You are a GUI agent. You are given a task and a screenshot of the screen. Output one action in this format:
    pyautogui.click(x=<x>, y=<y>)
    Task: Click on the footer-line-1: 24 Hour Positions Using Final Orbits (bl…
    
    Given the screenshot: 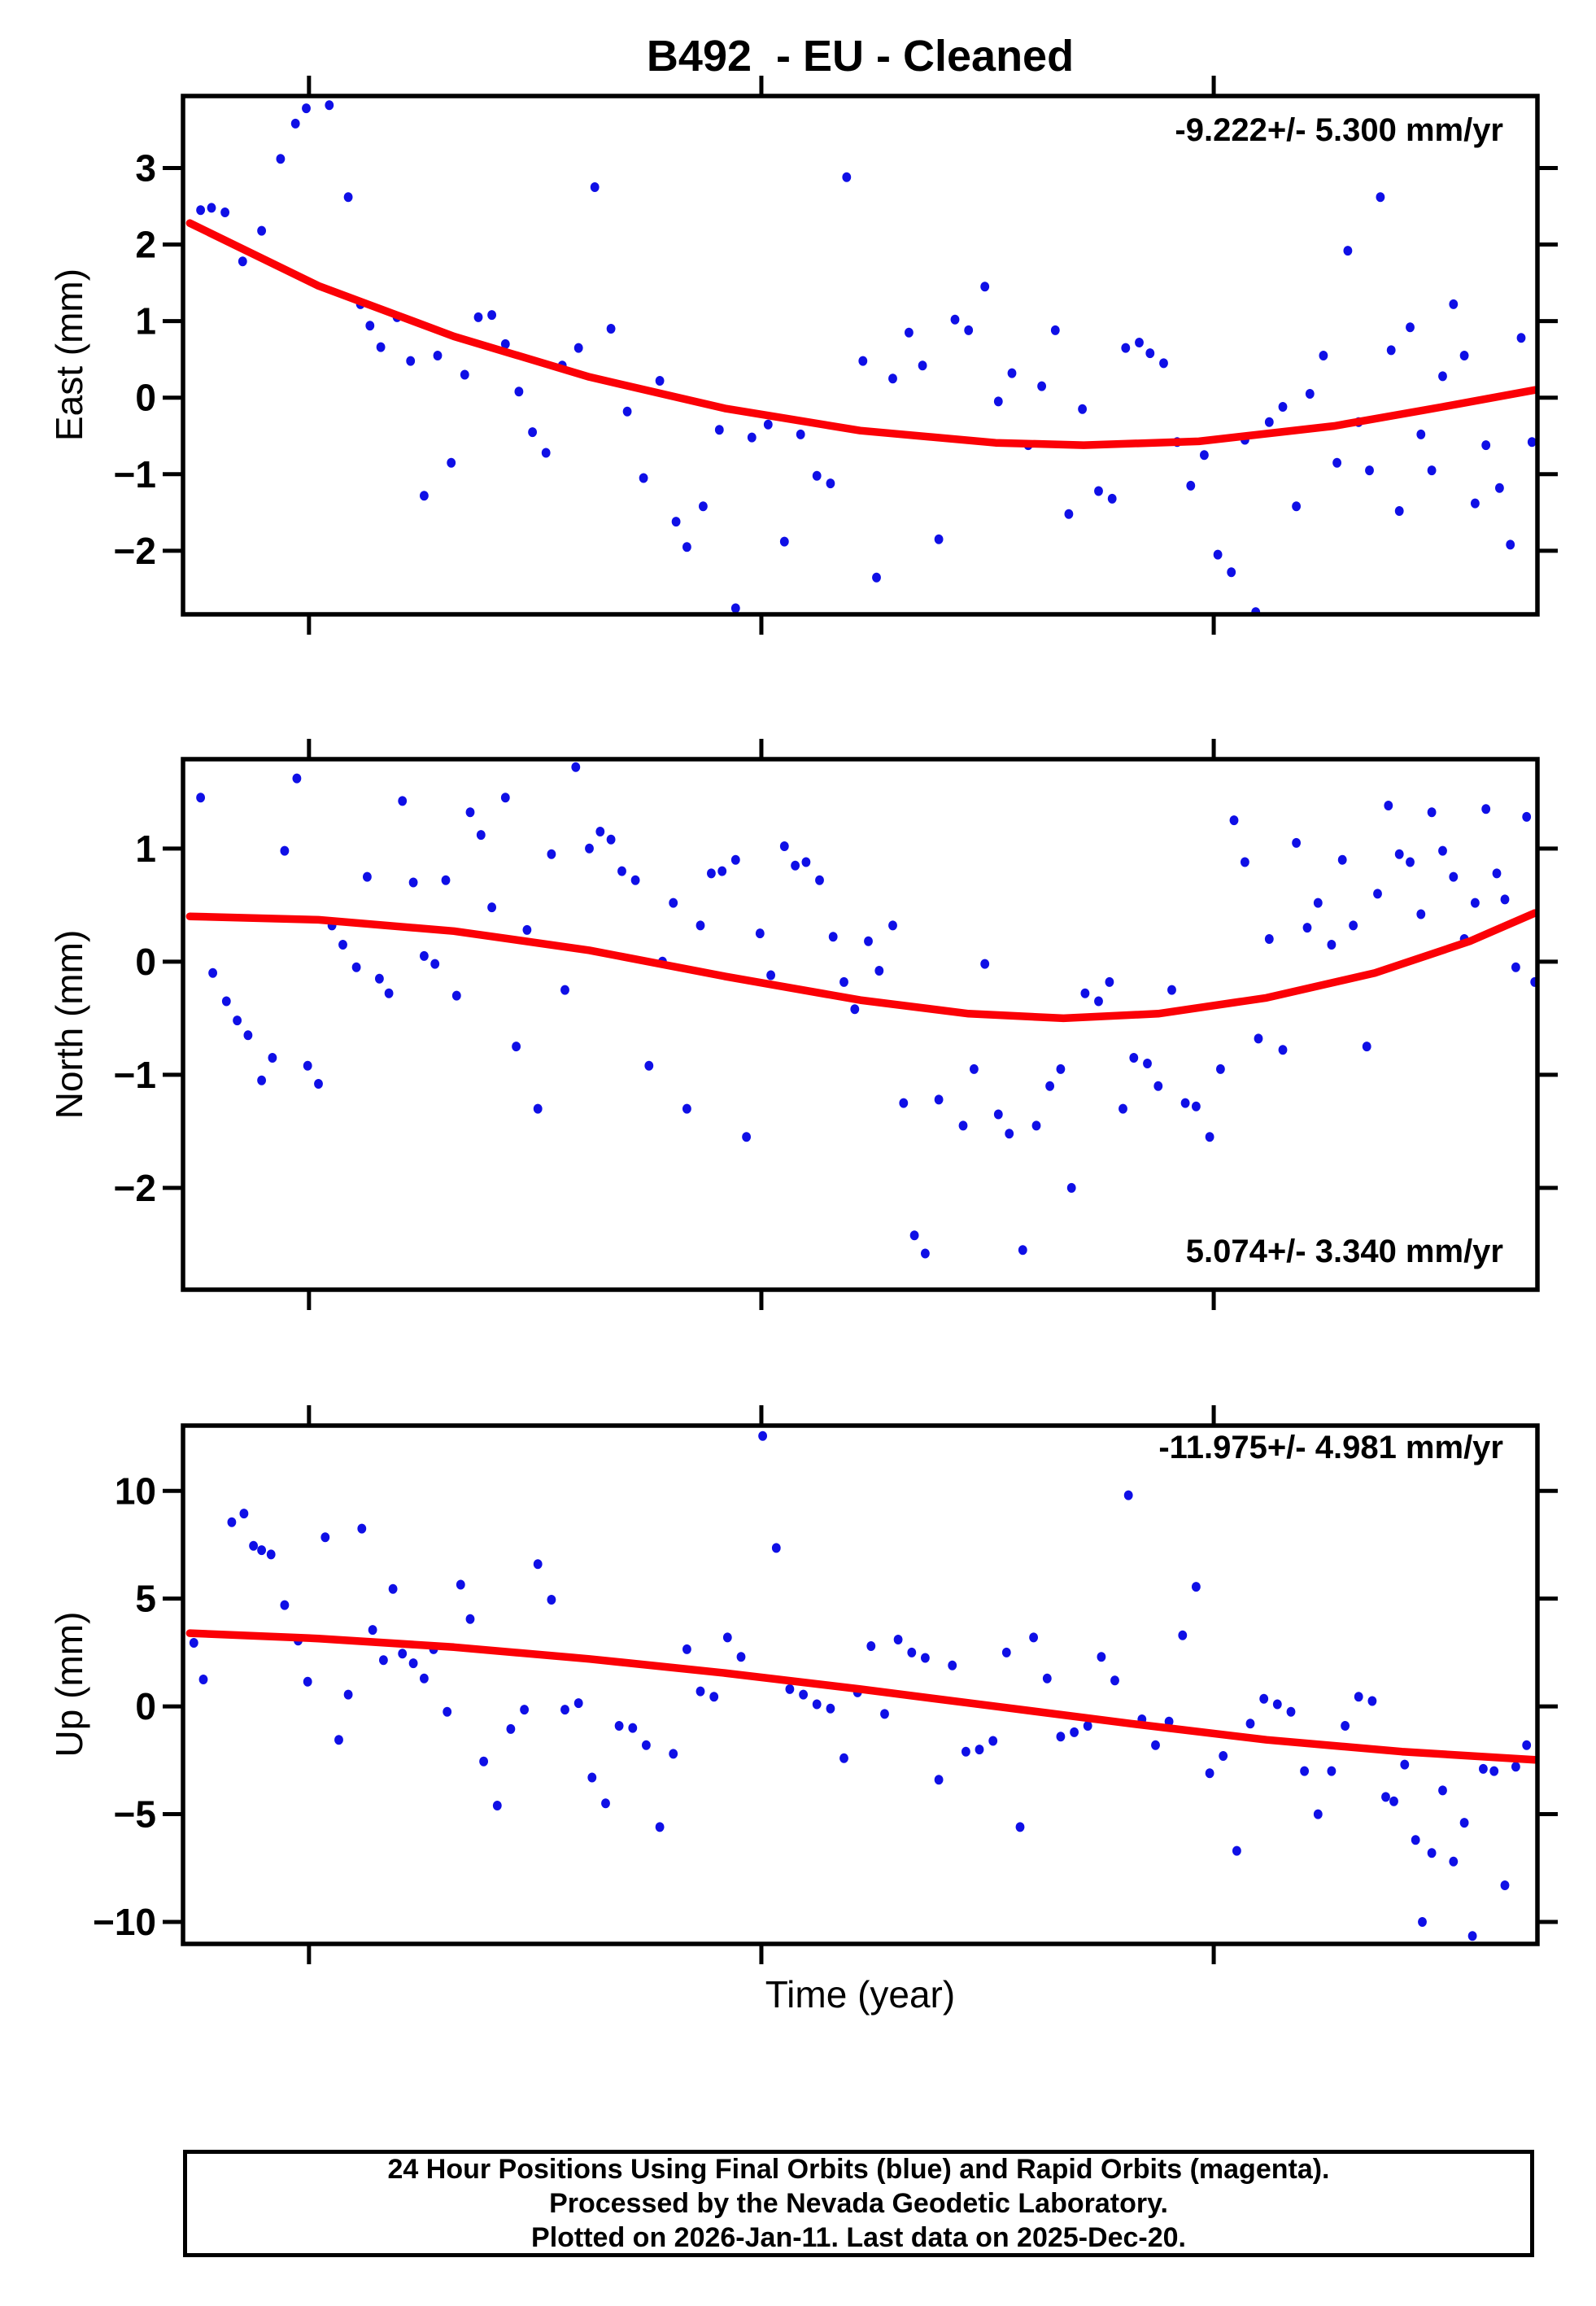 What is the action you would take?
    pyautogui.click(x=858, y=2169)
    